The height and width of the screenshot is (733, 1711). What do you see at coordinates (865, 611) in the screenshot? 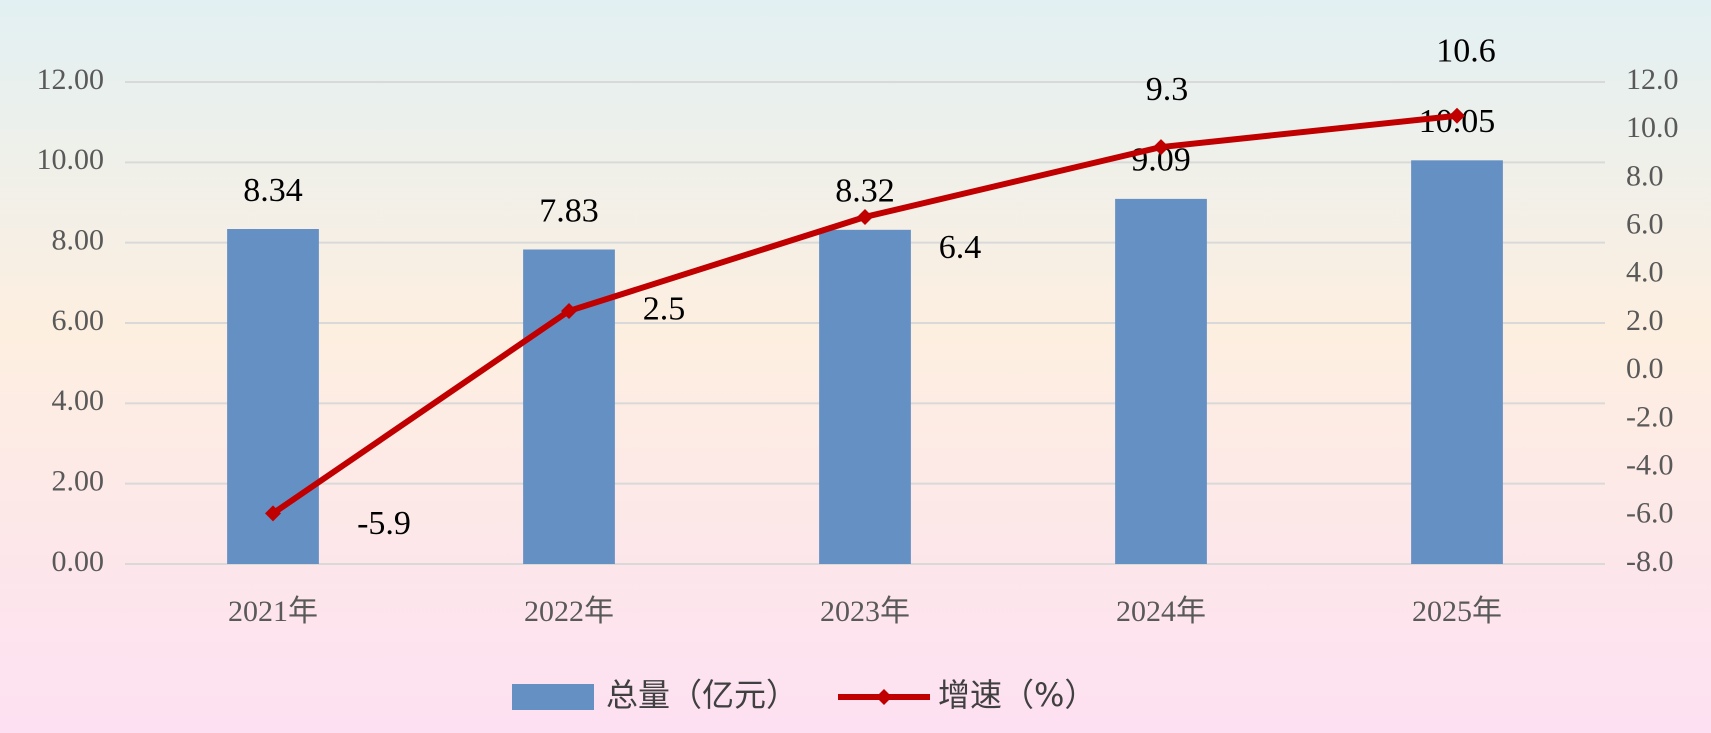
I see `x-tick-label: 2023年` at bounding box center [865, 611].